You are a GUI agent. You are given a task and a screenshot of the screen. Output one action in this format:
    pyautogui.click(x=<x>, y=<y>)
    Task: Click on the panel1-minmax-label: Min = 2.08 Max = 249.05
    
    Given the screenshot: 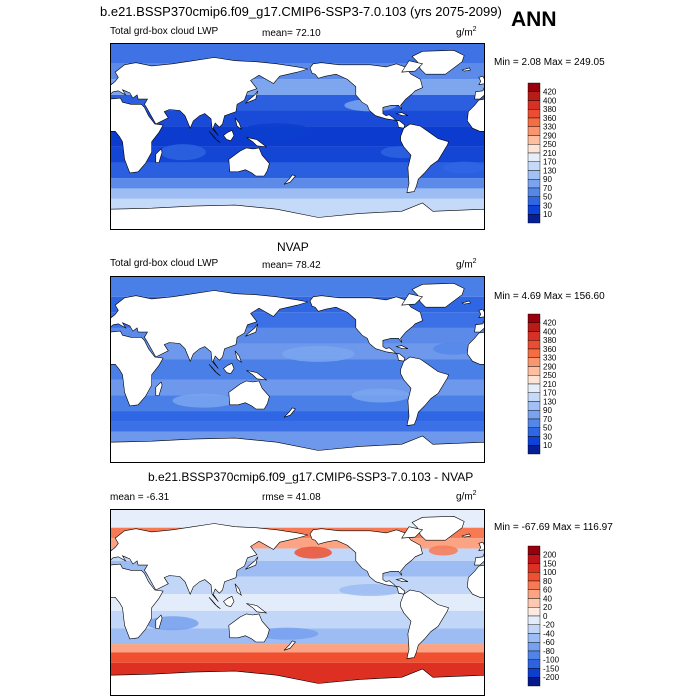 What is the action you would take?
    pyautogui.click(x=549, y=62)
    